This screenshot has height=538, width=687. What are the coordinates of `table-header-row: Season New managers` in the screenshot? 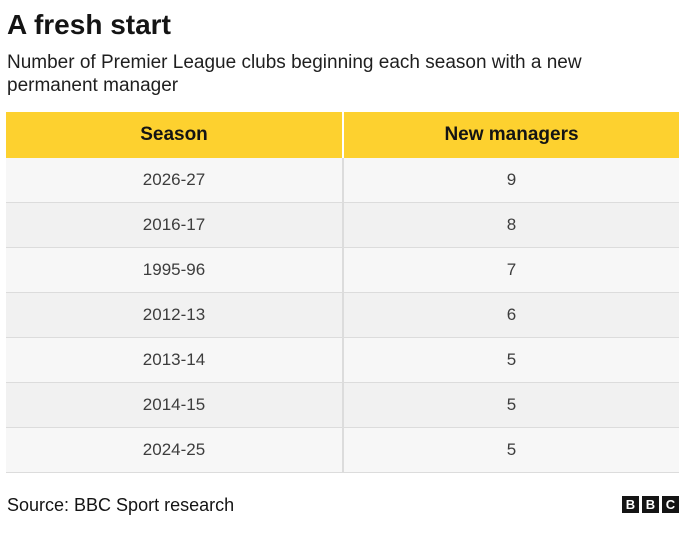 It's located at (342, 135).